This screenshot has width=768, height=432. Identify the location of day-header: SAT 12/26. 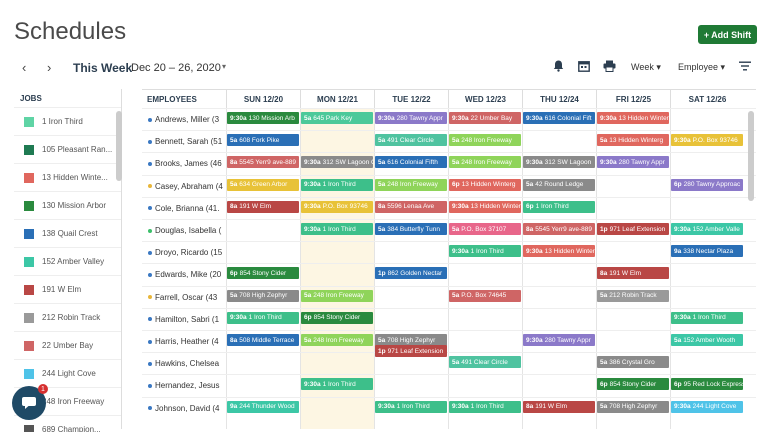
(707, 99).